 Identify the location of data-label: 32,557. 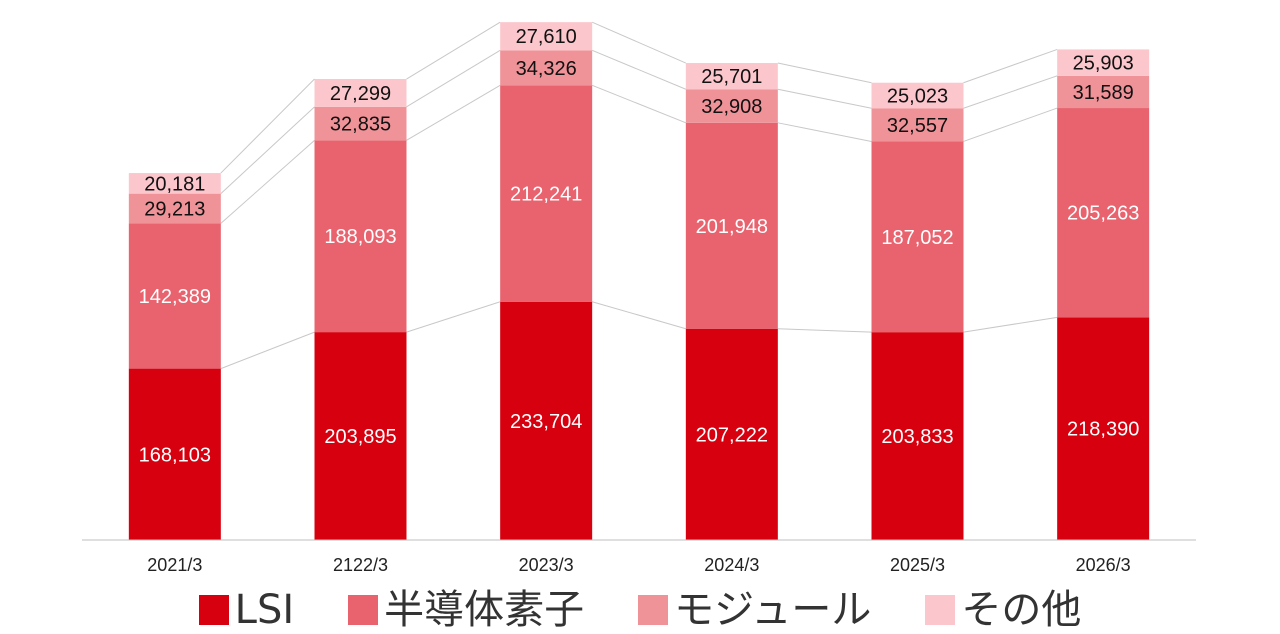
(917, 126).